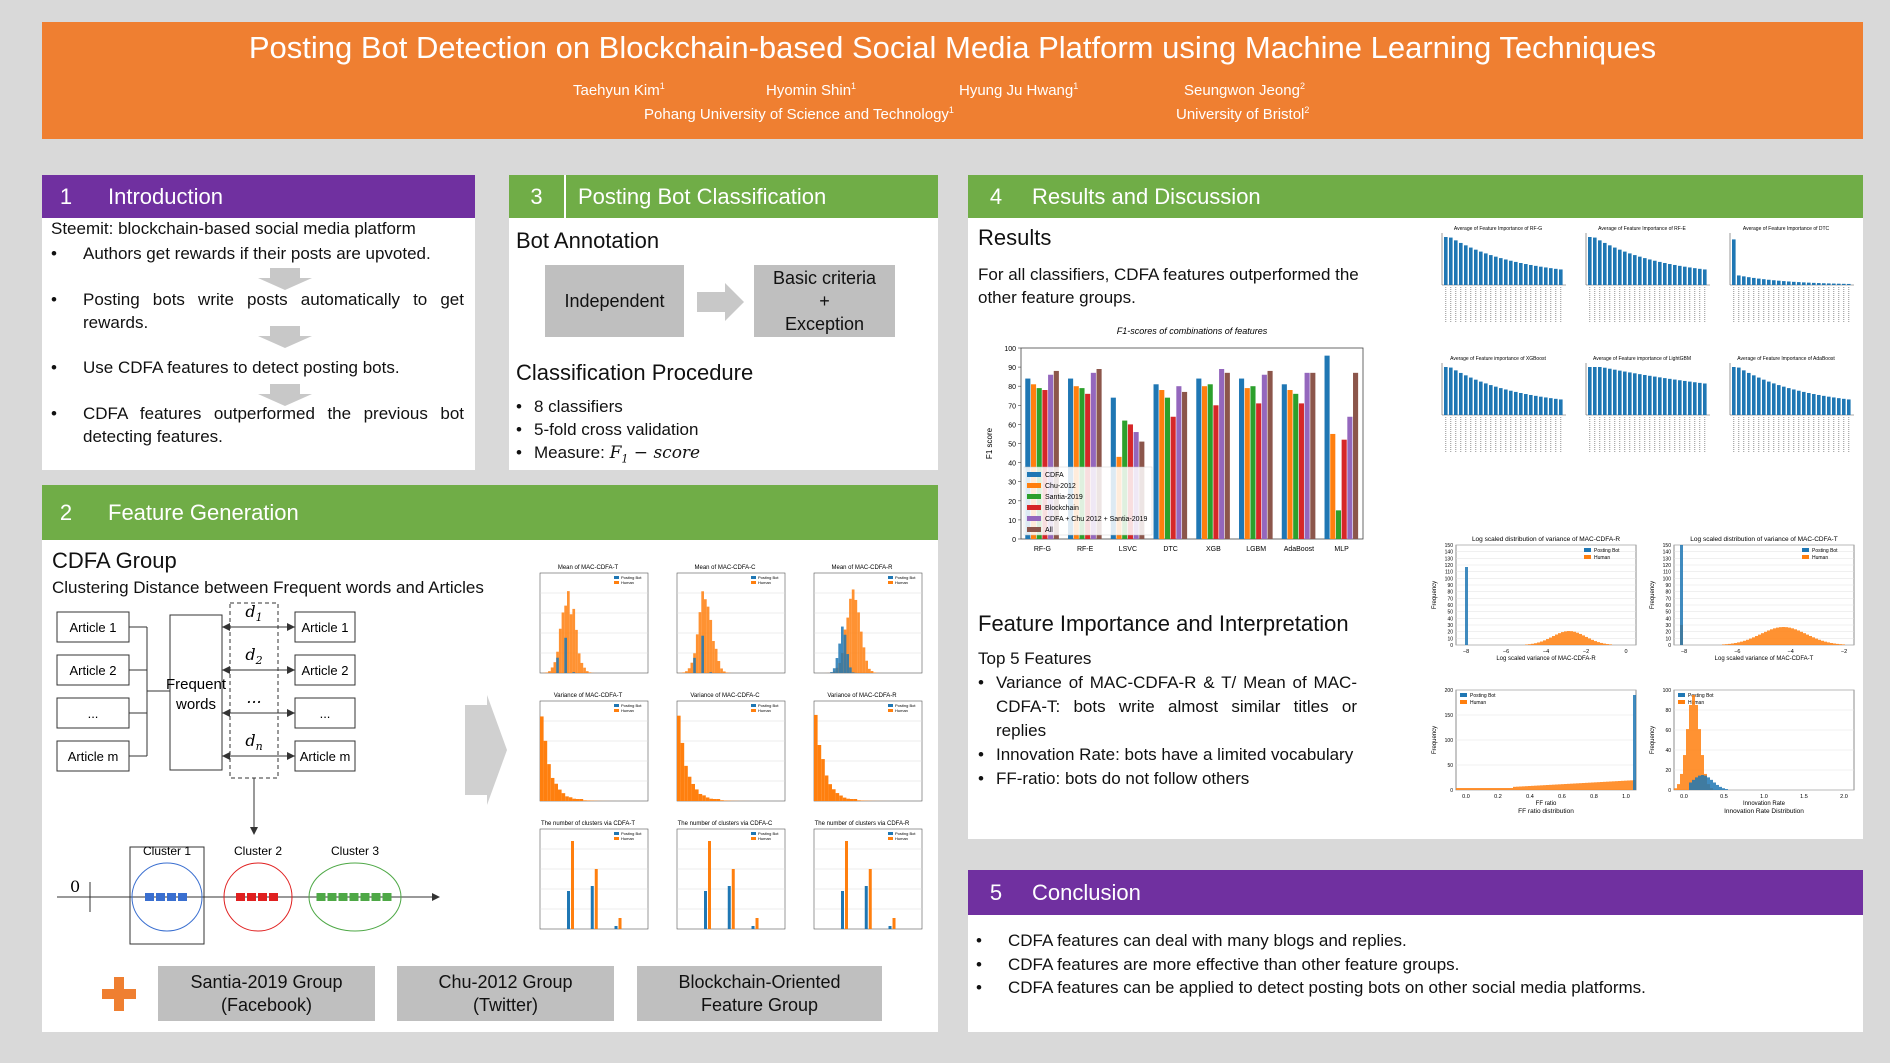 Image resolution: width=1890 pixels, height=1063 pixels. Describe the element at coordinates (1667, 573) in the screenshot. I see `y-tick-label: 110` at that location.